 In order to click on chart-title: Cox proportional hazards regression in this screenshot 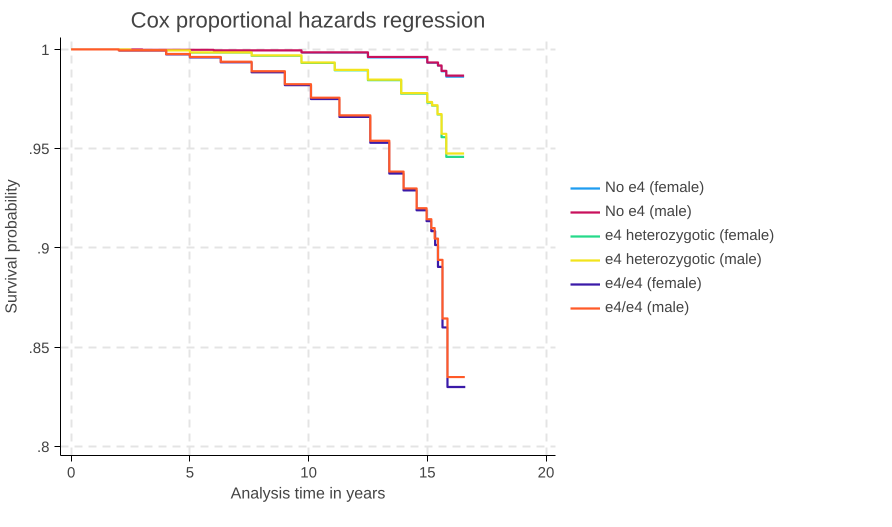, I will do `click(308, 20)`.